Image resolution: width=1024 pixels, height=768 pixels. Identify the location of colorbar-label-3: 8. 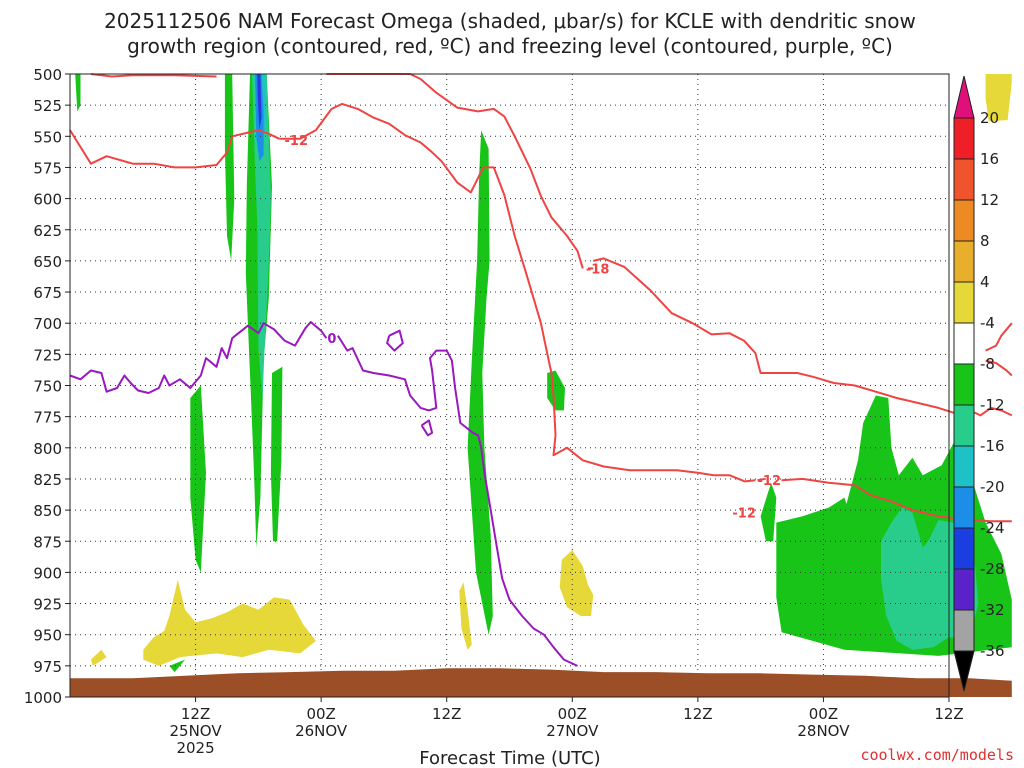
(985, 241).